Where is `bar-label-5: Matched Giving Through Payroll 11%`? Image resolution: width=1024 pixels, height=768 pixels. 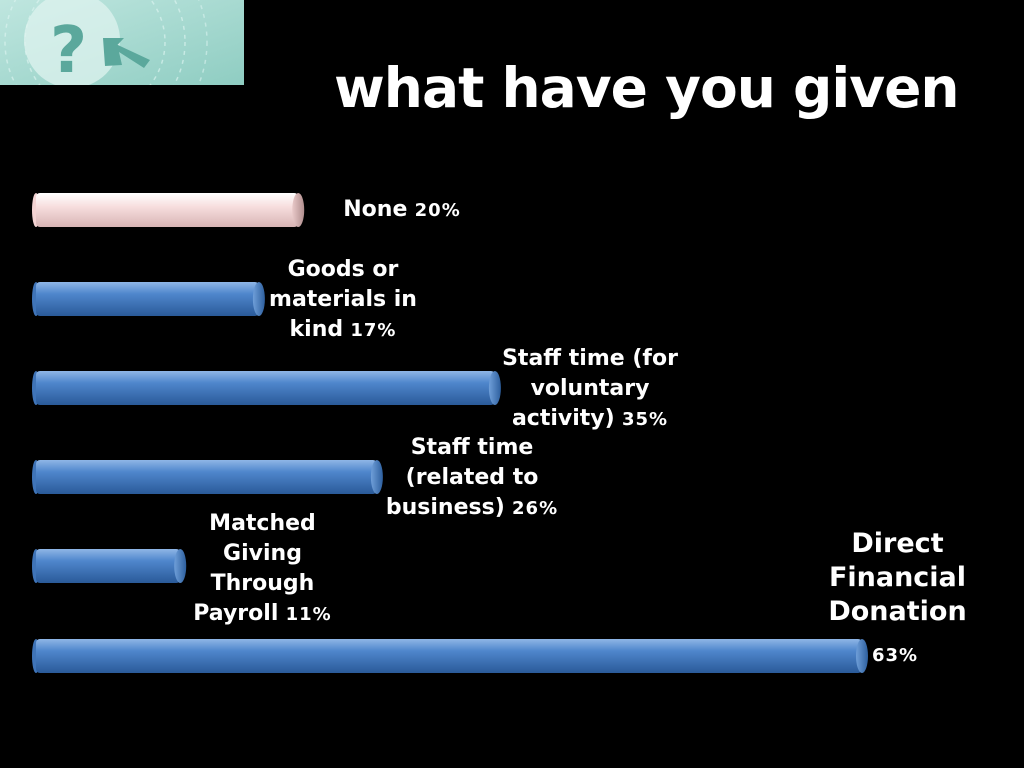
bar-label-5: Matched Giving Through Payroll 11% is located at coordinates (262, 569).